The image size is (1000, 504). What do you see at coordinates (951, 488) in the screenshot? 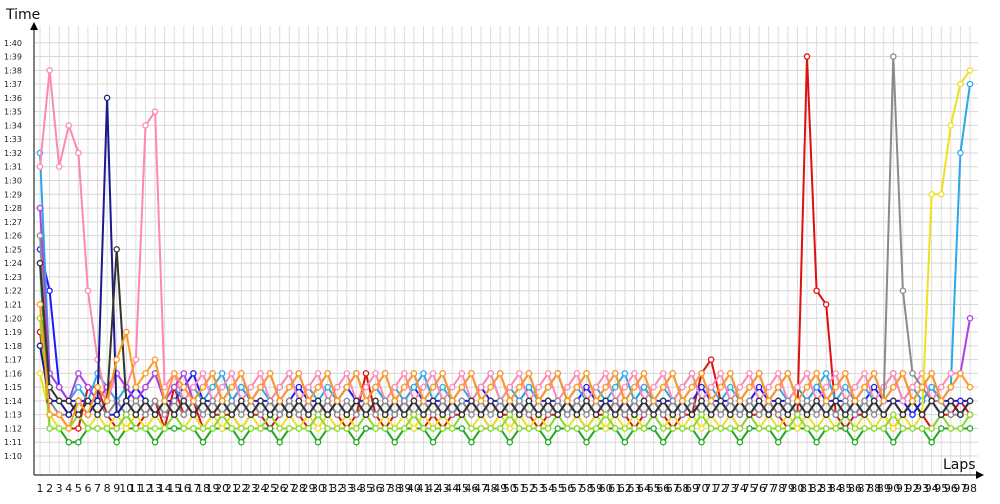
I see `x-tick-label: 96` at bounding box center [951, 488].